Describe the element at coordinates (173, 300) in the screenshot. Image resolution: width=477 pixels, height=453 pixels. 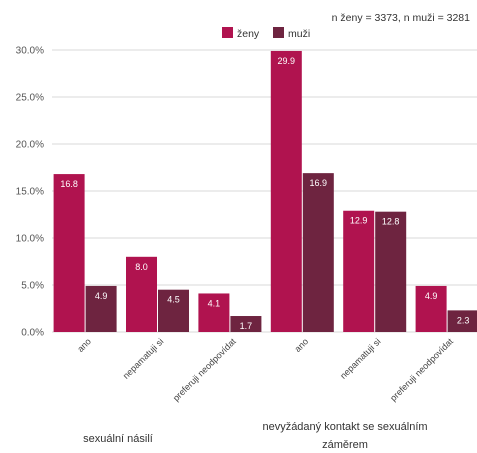
I see `bar-value-label: 4.5` at that location.